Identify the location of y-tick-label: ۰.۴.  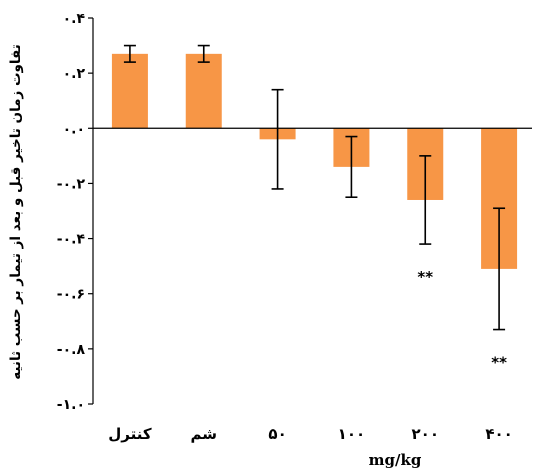
(74, 19).